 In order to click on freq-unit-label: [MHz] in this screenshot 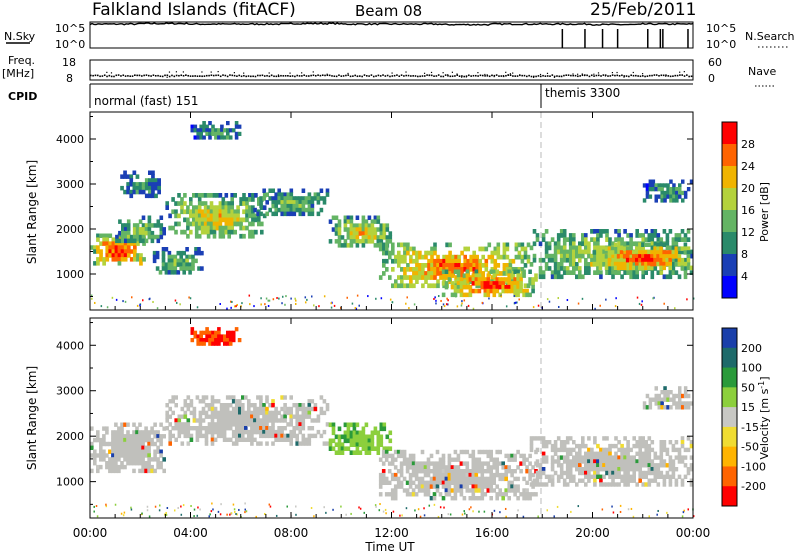, I will do `click(18, 73)`.